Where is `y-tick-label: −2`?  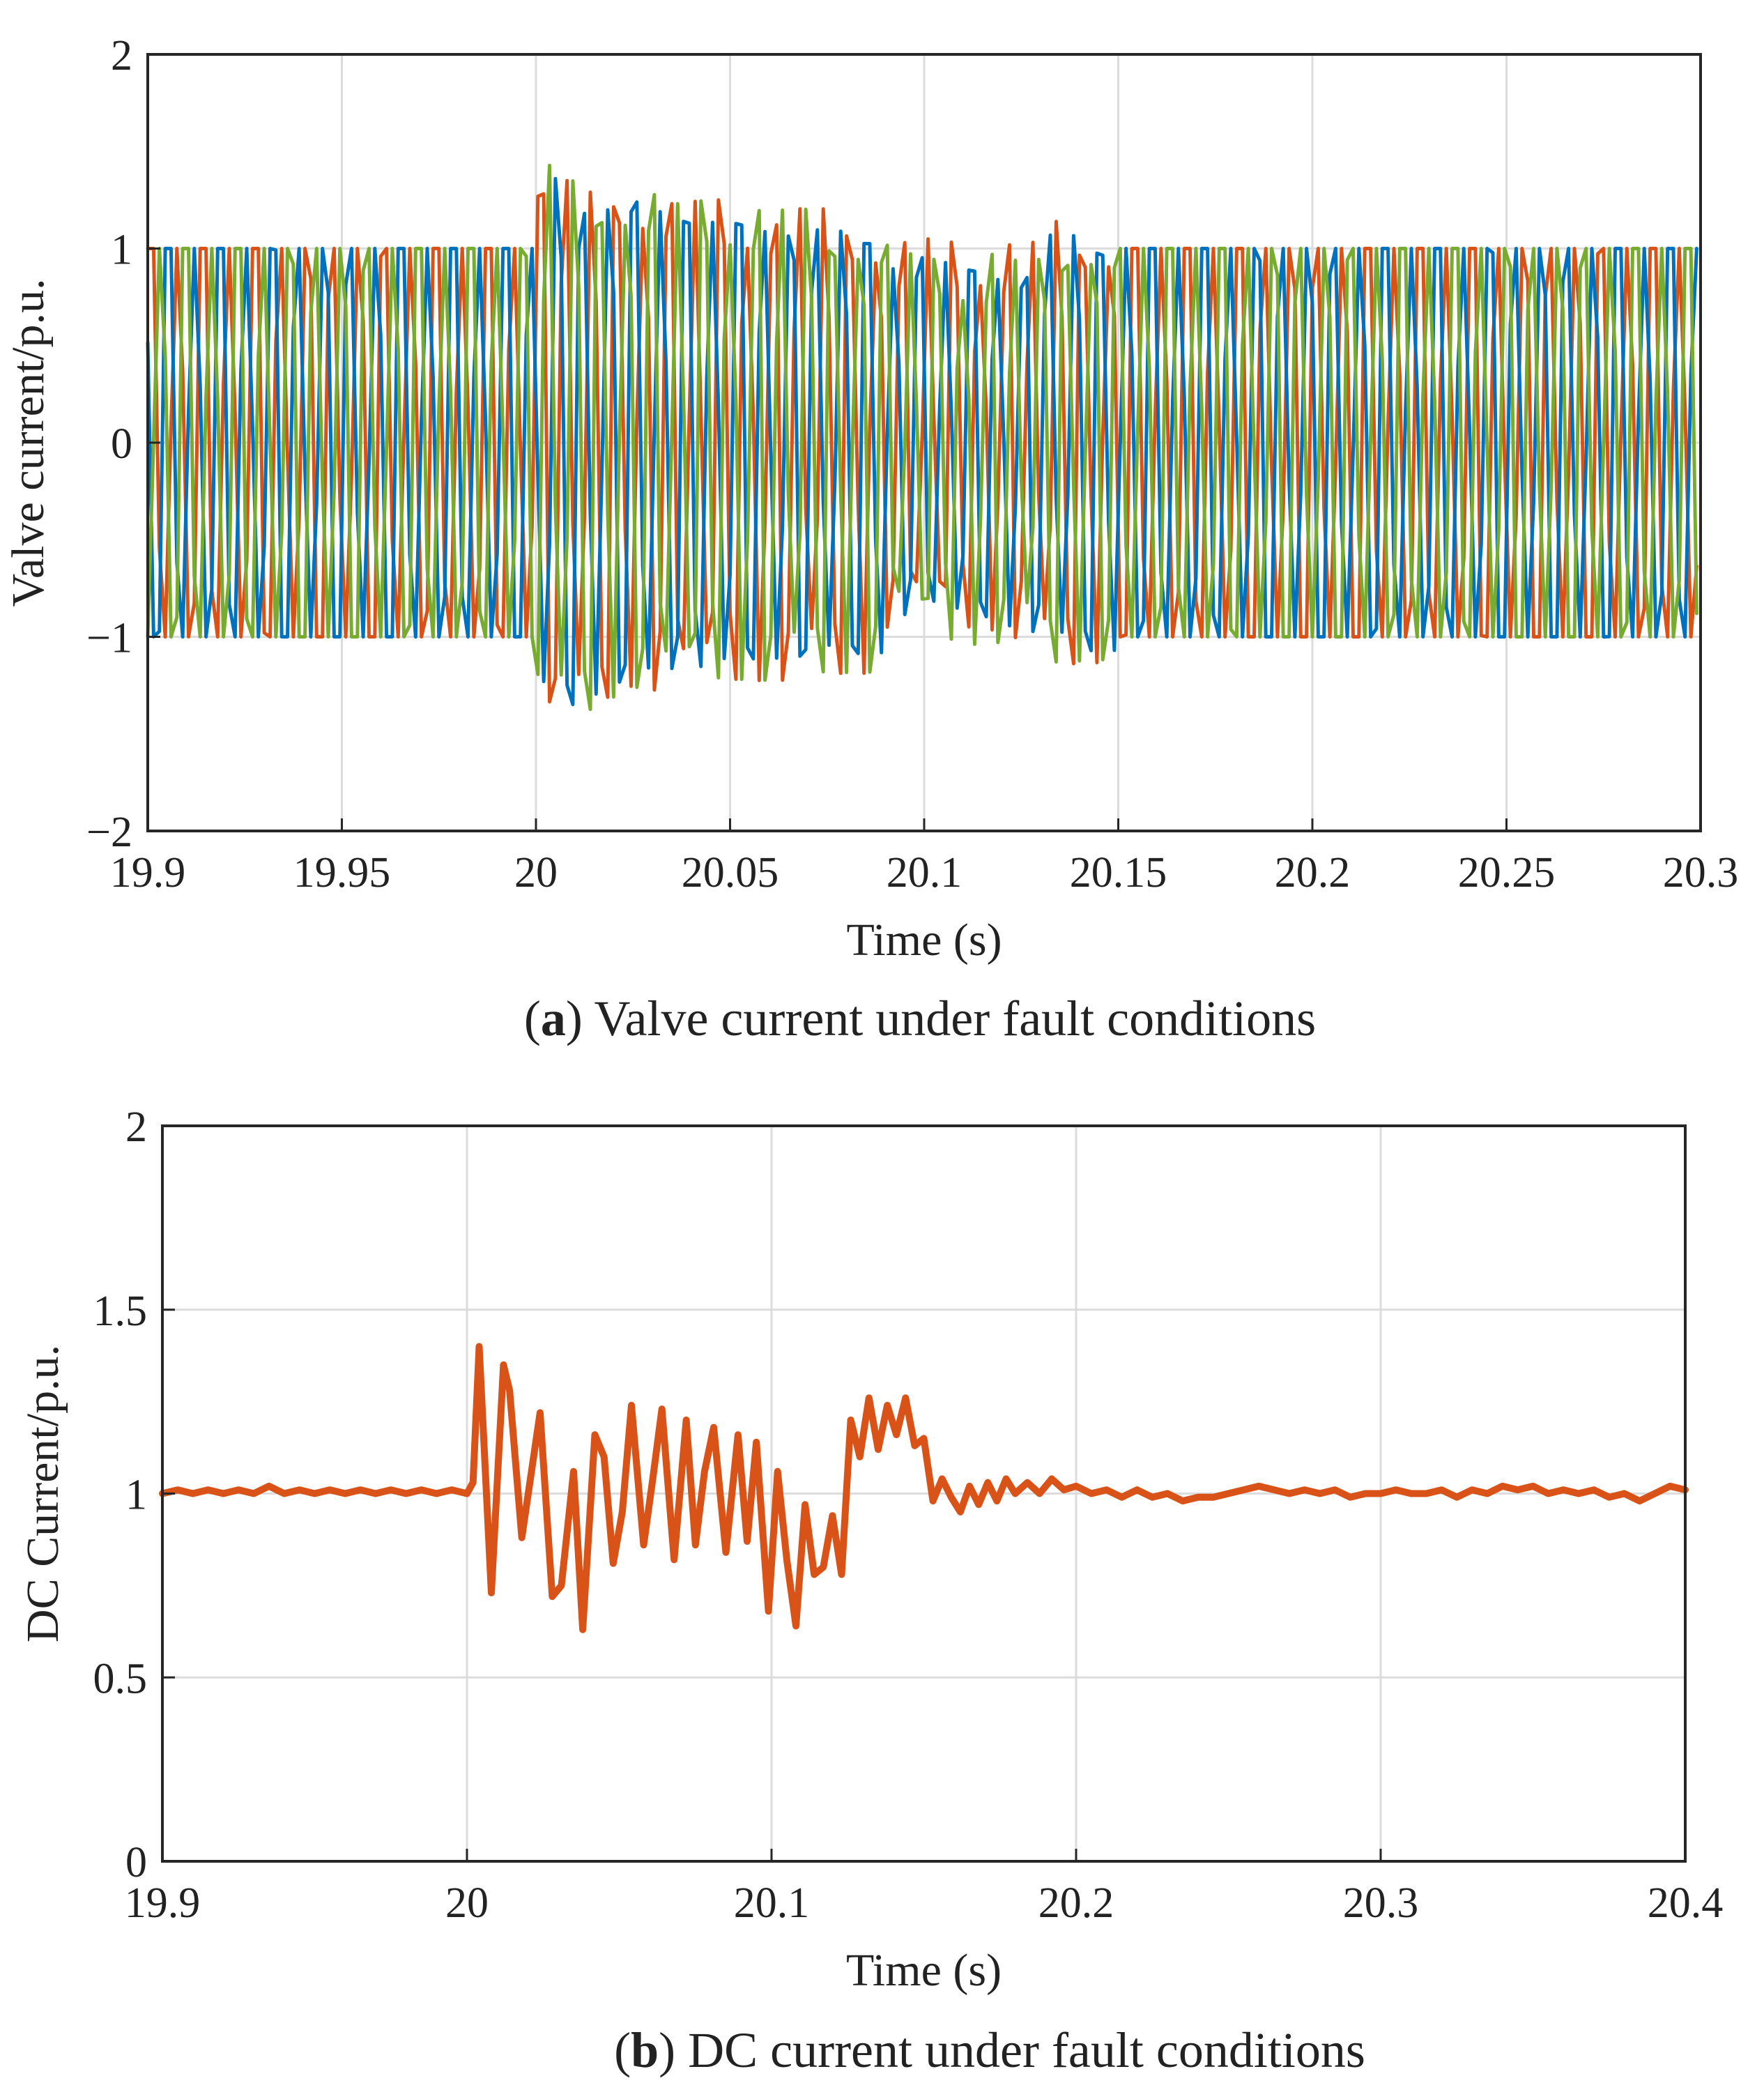 y-tick-label: −2 is located at coordinates (109, 833).